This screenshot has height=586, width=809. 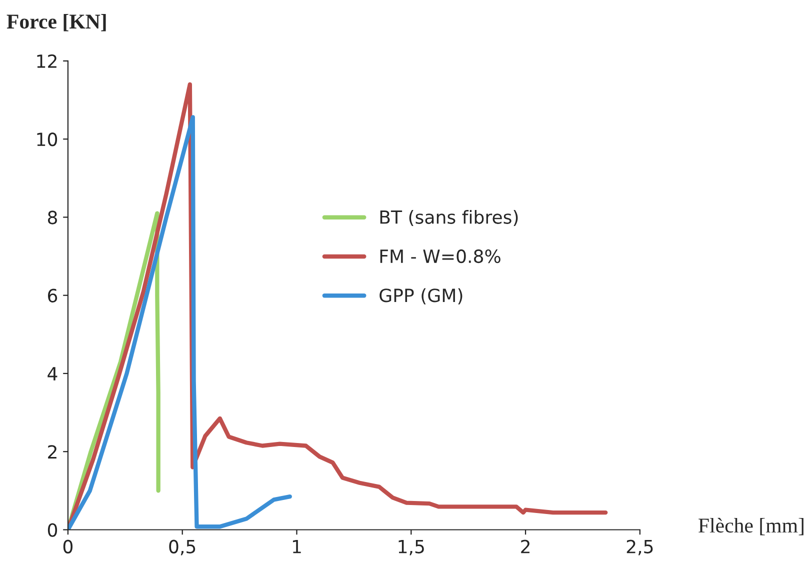 What do you see at coordinates (47, 139) in the screenshot?
I see `y-tick-label: 10` at bounding box center [47, 139].